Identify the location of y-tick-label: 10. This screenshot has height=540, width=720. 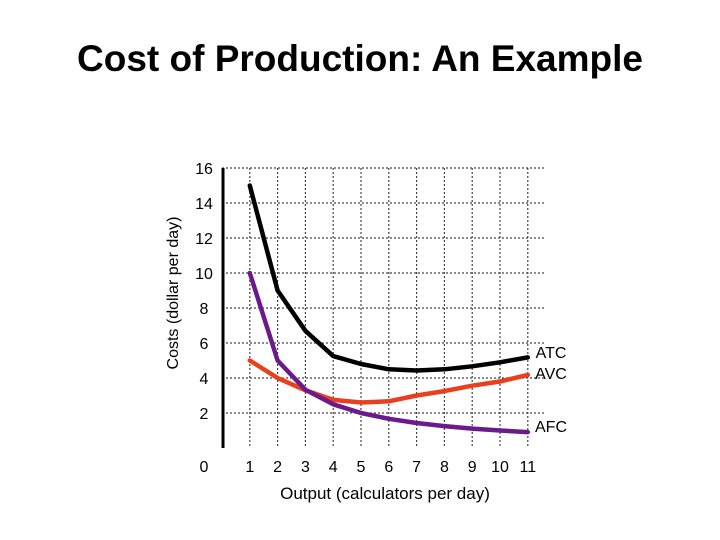
(204, 274).